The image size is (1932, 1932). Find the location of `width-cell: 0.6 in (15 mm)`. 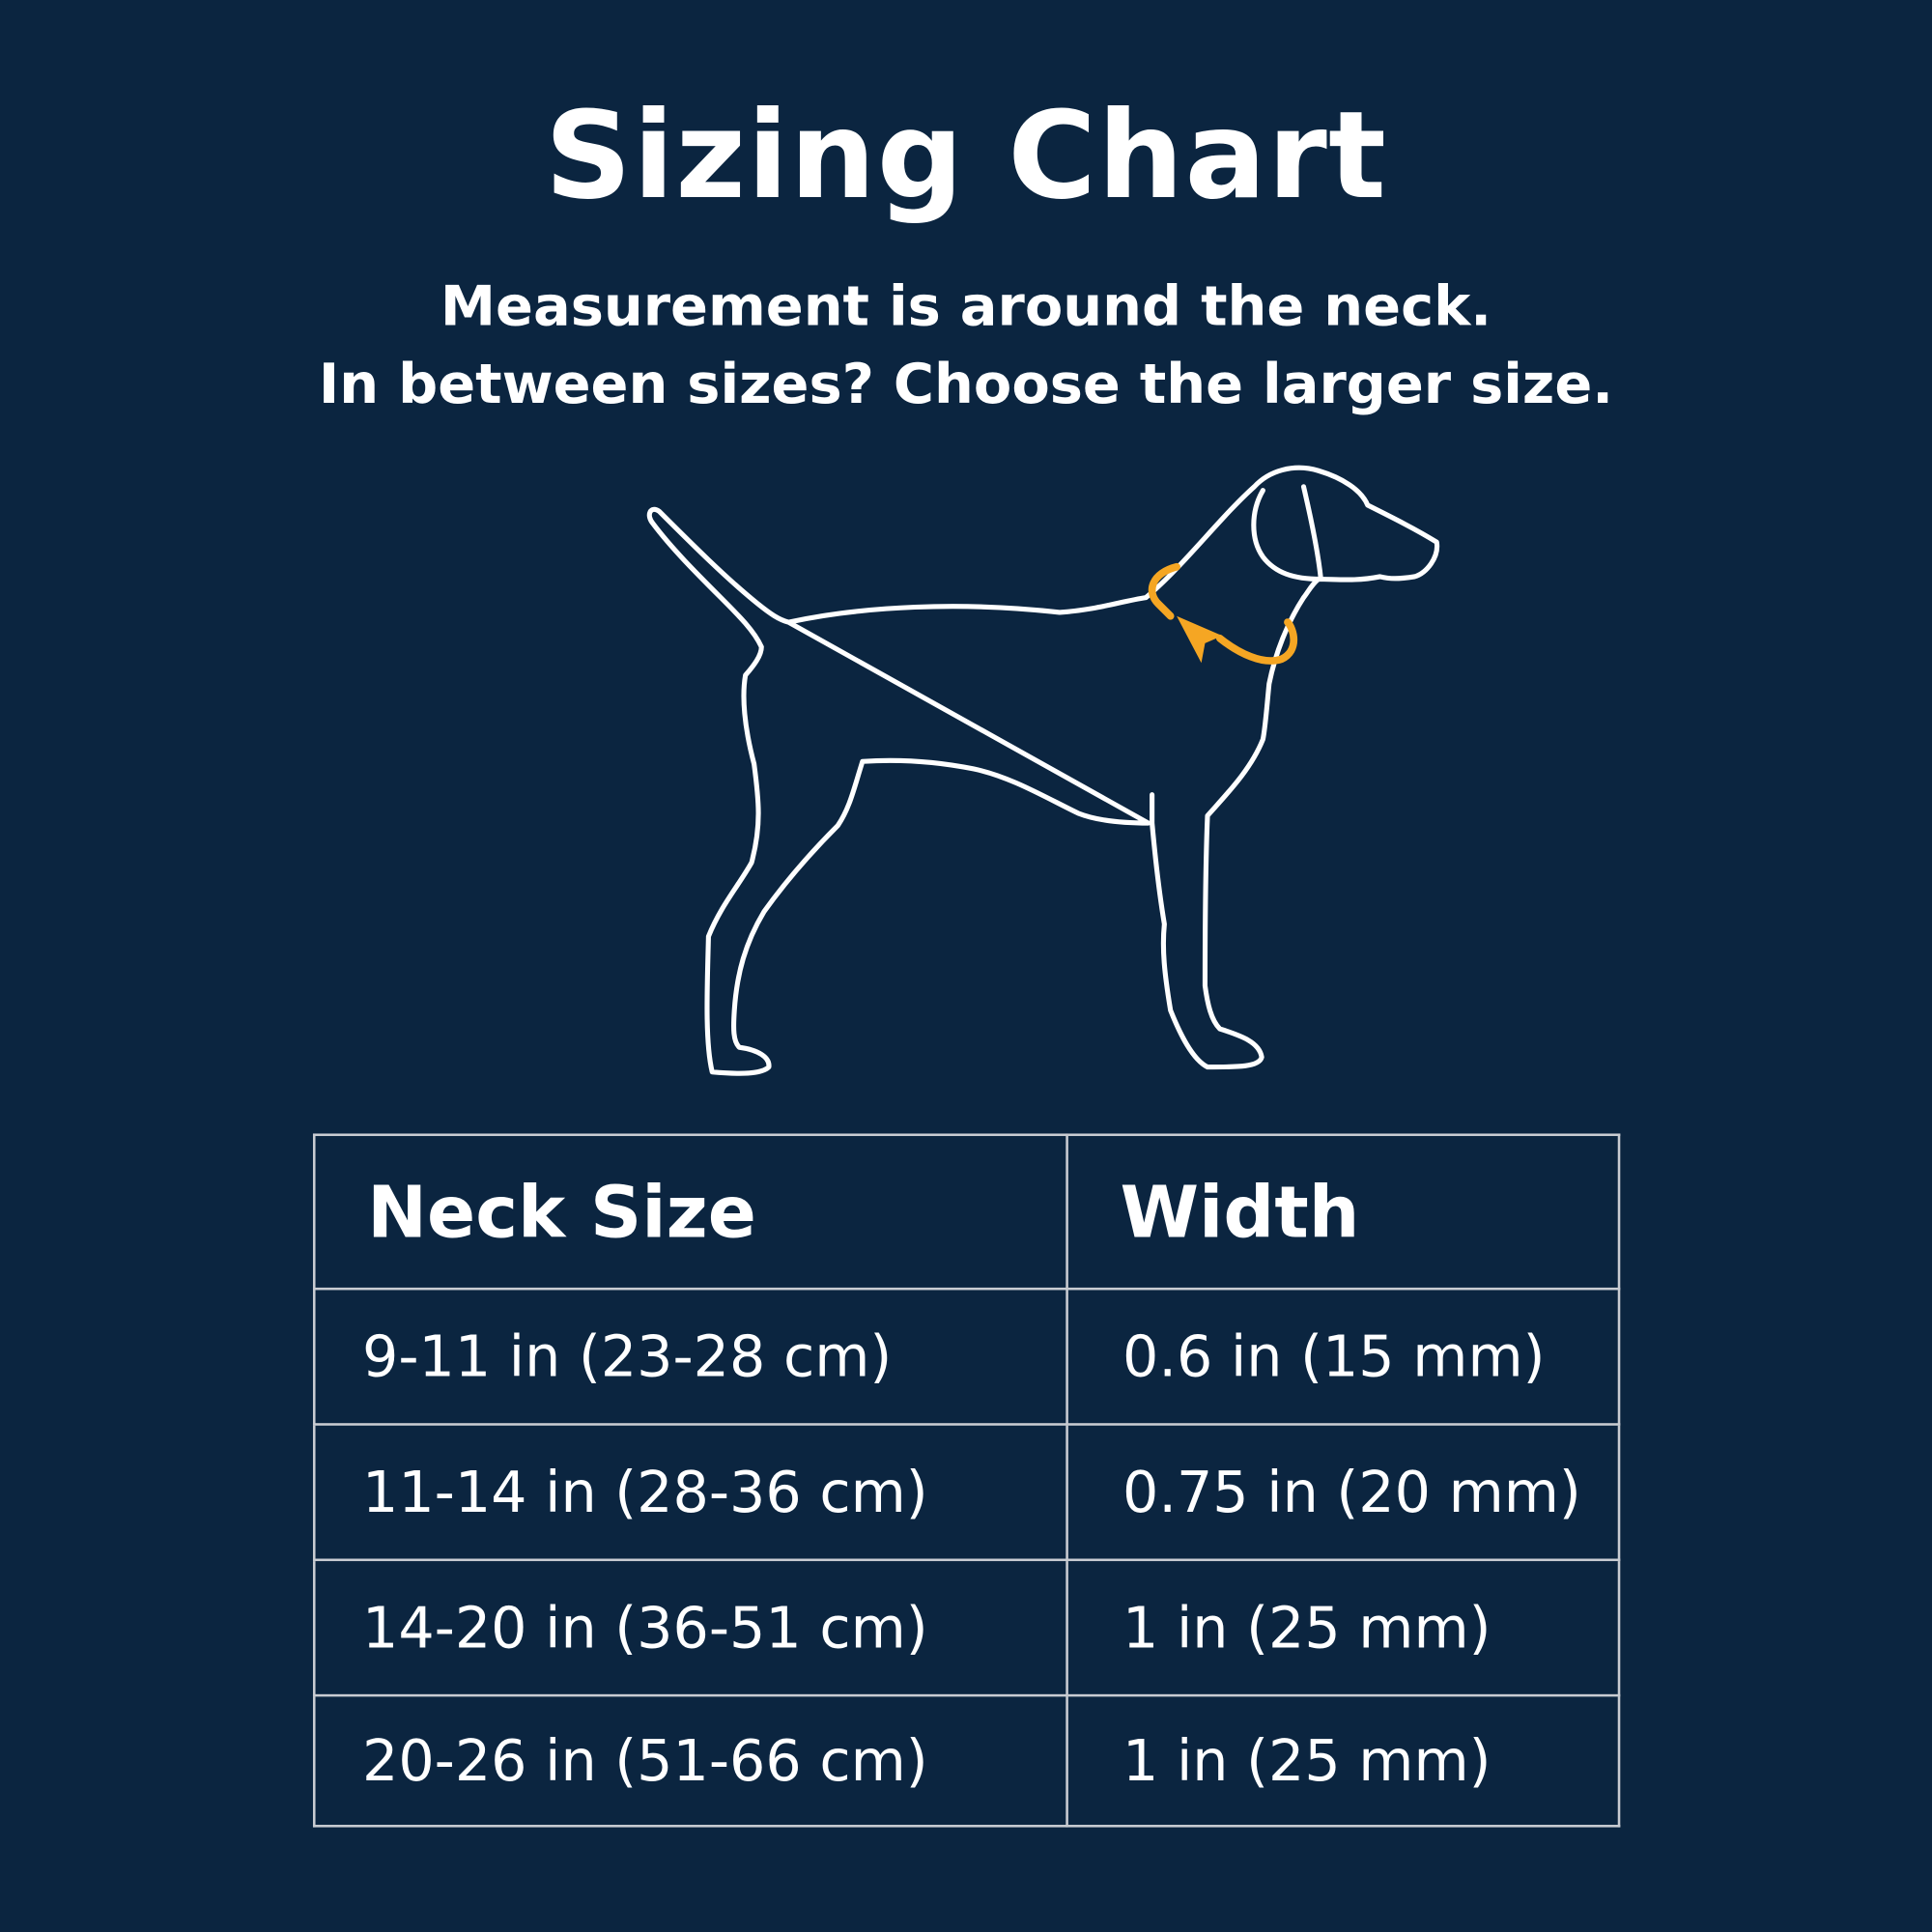

width-cell: 0.6 in (15 mm) is located at coordinates (1343, 1356).